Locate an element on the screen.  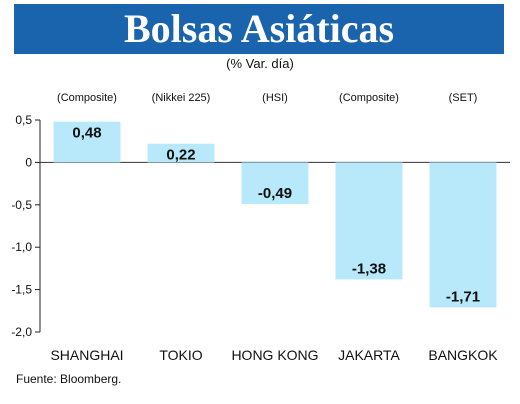
y-tick-label: -2,0 is located at coordinates (21, 332).